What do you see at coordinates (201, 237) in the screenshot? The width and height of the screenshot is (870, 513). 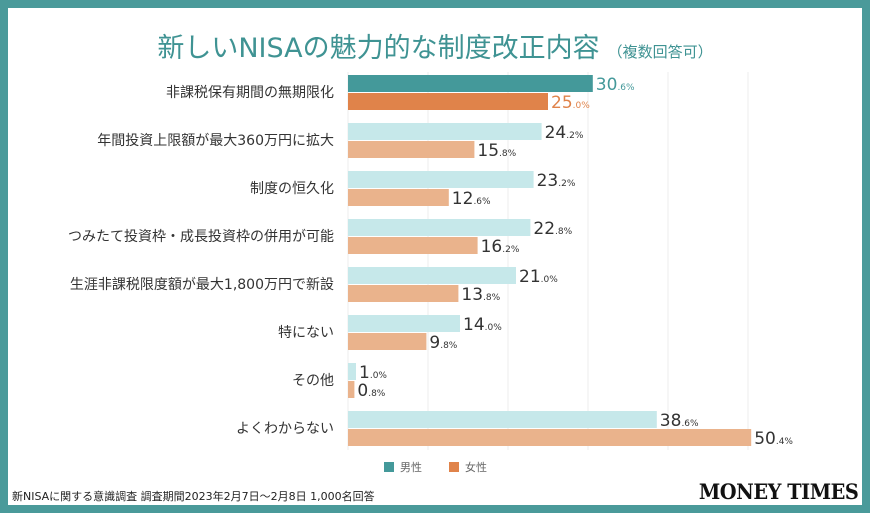 I see `category-label: つみたて投資枠・成長投資枠の併用が可能` at bounding box center [201, 237].